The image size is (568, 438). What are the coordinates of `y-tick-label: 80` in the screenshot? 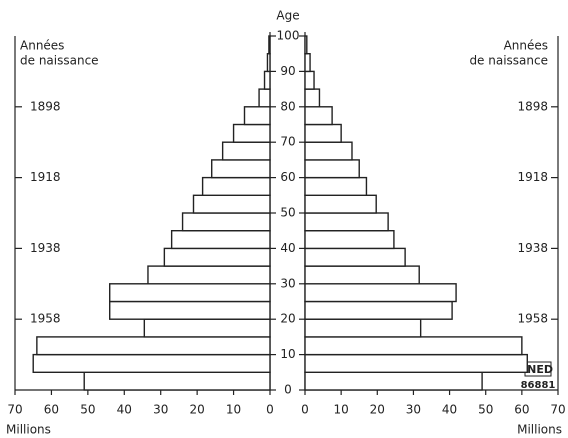 It's located at (287, 106).